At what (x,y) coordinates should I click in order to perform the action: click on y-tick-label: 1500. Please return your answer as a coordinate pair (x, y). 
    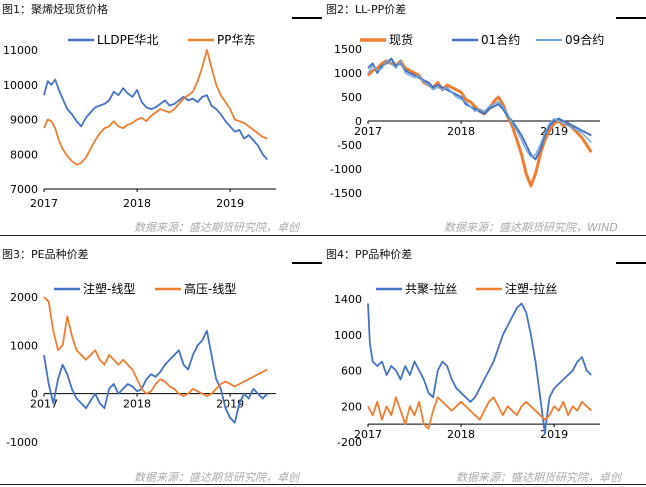
    Looking at the image, I should click on (348, 49).